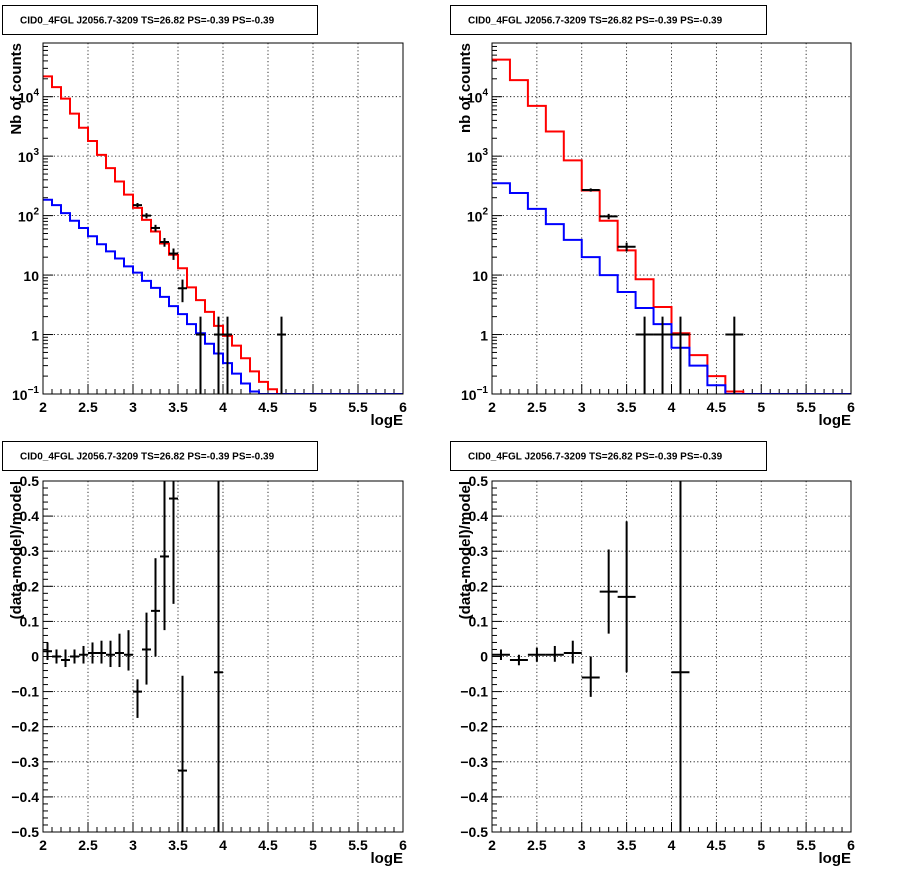  What do you see at coordinates (479, 621) in the screenshot?
I see `y-tick-label: 0.1` at bounding box center [479, 621].